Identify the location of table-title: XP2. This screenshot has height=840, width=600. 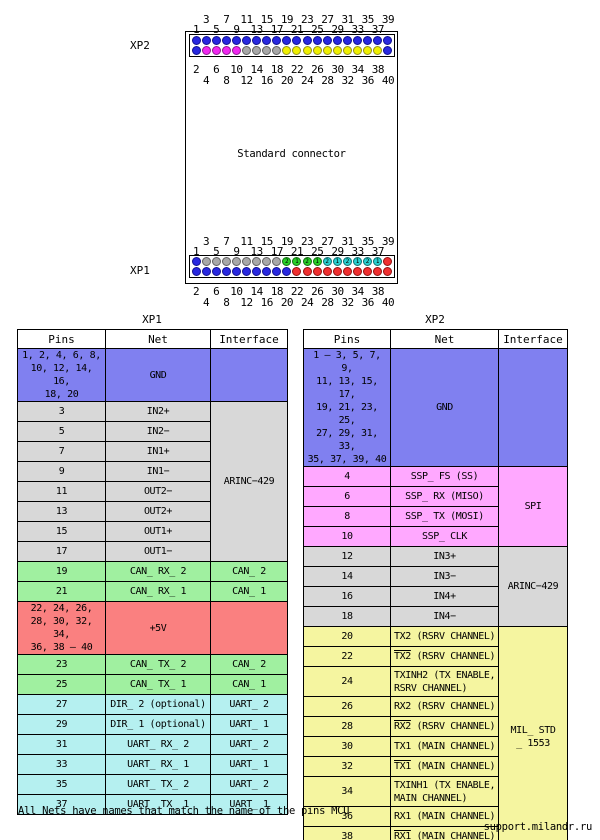
(435, 319).